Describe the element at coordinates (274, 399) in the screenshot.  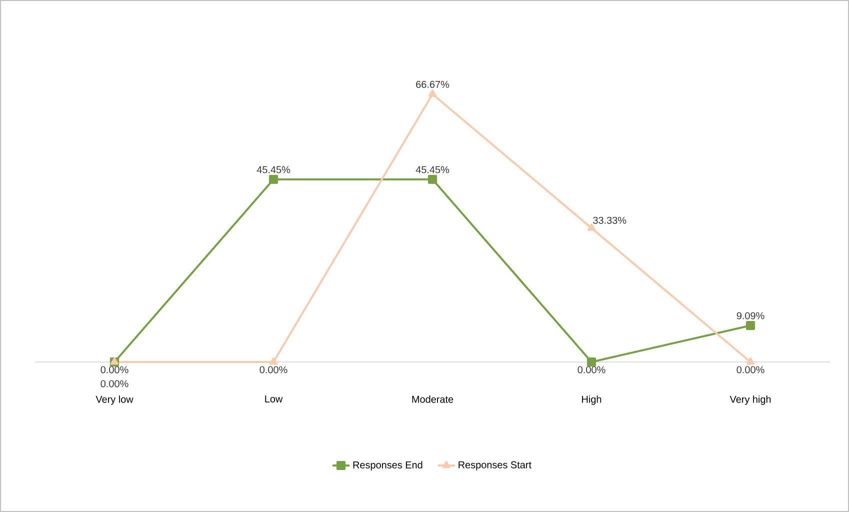
I see `x-tick-label: Low` at that location.